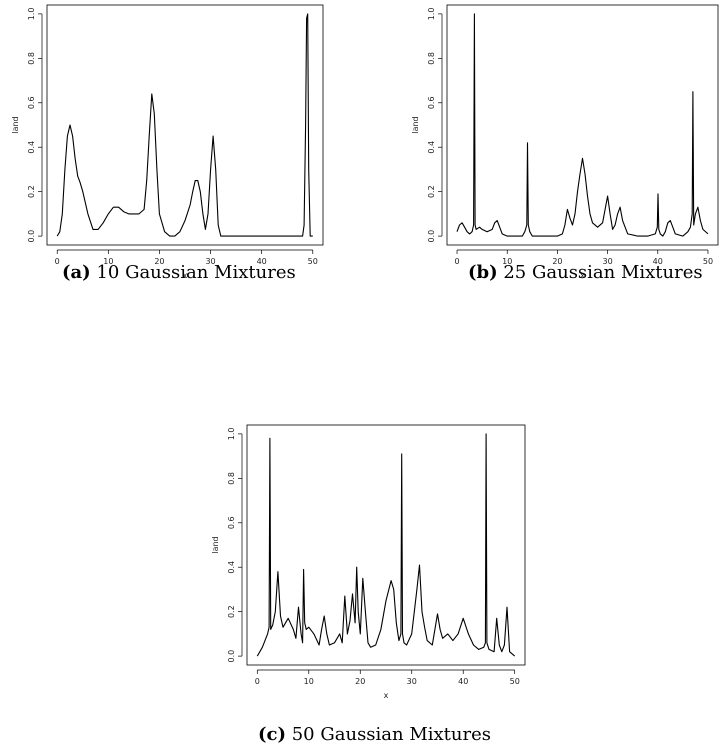 The width and height of the screenshot is (720, 751). I want to click on caption-b-text: 25 Gaussian Mixtures, so click(603, 272).